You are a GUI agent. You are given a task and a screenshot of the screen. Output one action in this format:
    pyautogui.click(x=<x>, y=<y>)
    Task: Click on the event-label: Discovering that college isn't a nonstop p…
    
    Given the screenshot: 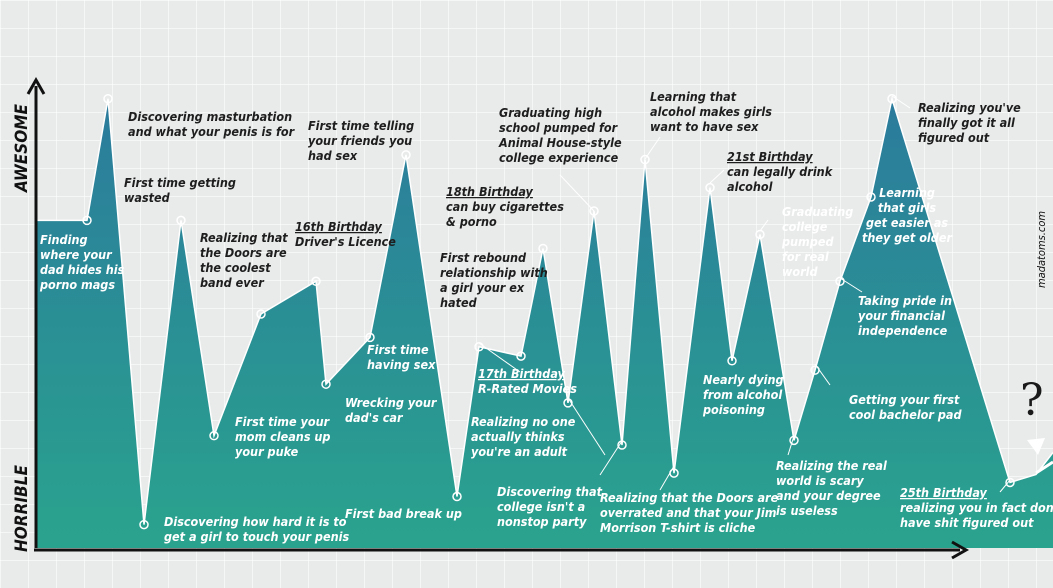 What is the action you would take?
    pyautogui.click(x=550, y=506)
    